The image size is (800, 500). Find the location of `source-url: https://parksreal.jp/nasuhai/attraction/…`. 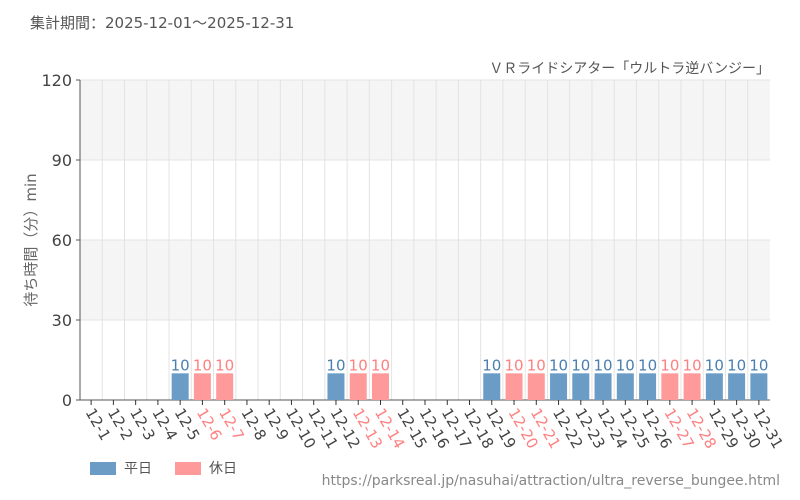

source-url: https://parksreal.jp/nasuhai/attraction/… is located at coordinates (550, 481).